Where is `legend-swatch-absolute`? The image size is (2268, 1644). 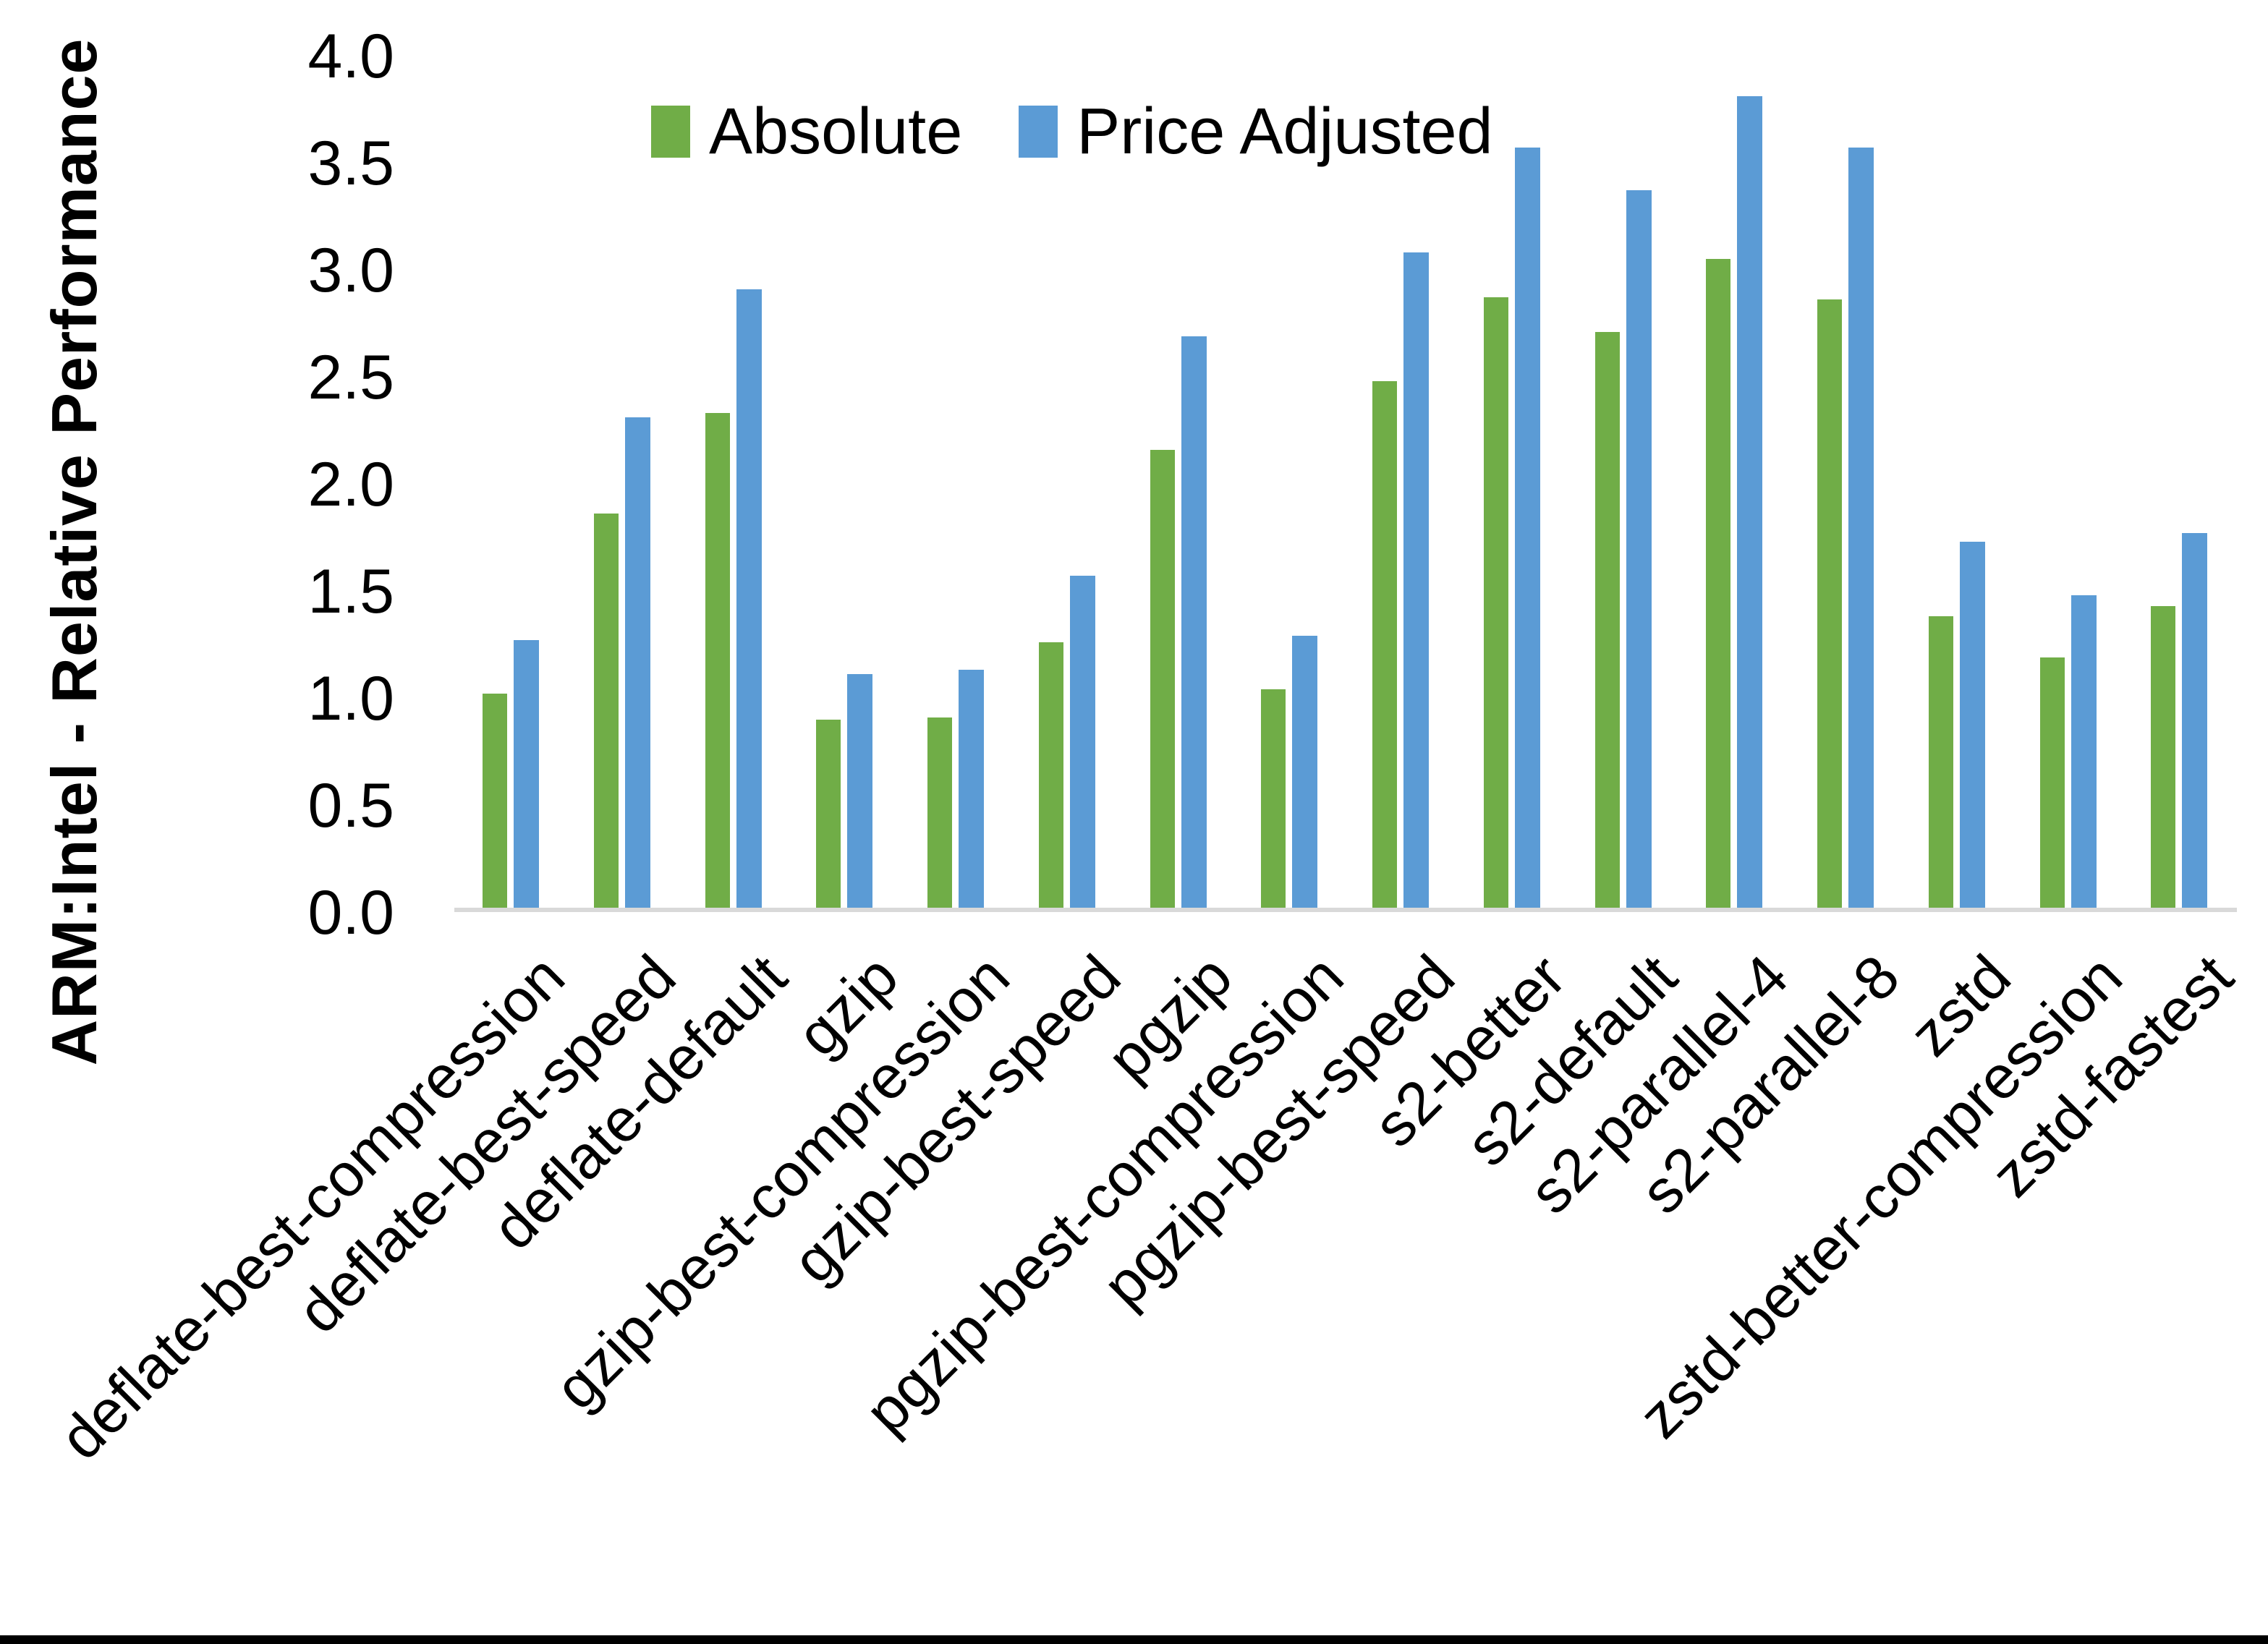 legend-swatch-absolute is located at coordinates (670, 132).